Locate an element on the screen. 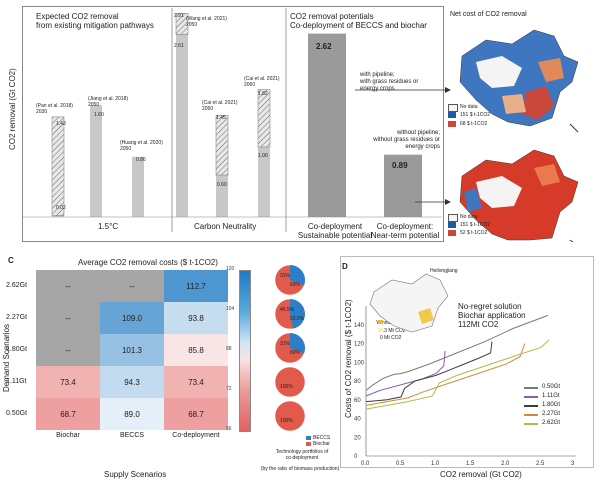 The height and width of the screenshot is (481, 600). colorbar-tick: 120 is located at coordinates (230, 269).